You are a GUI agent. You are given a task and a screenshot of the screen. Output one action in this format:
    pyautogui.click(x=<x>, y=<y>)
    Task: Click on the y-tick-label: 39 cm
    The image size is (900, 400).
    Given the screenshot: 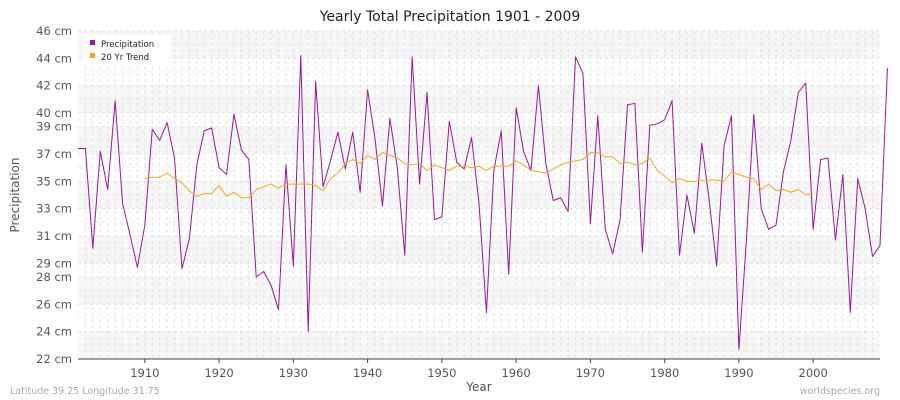 What is the action you would take?
    pyautogui.click(x=54, y=127)
    